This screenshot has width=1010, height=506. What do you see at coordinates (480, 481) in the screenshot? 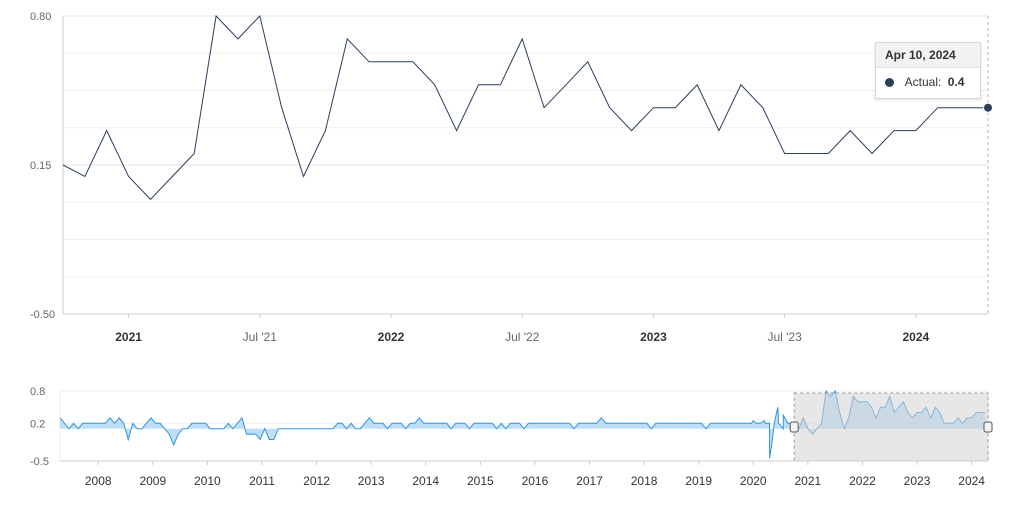
I see `navigator-x-tick-label: 2015` at bounding box center [480, 481].